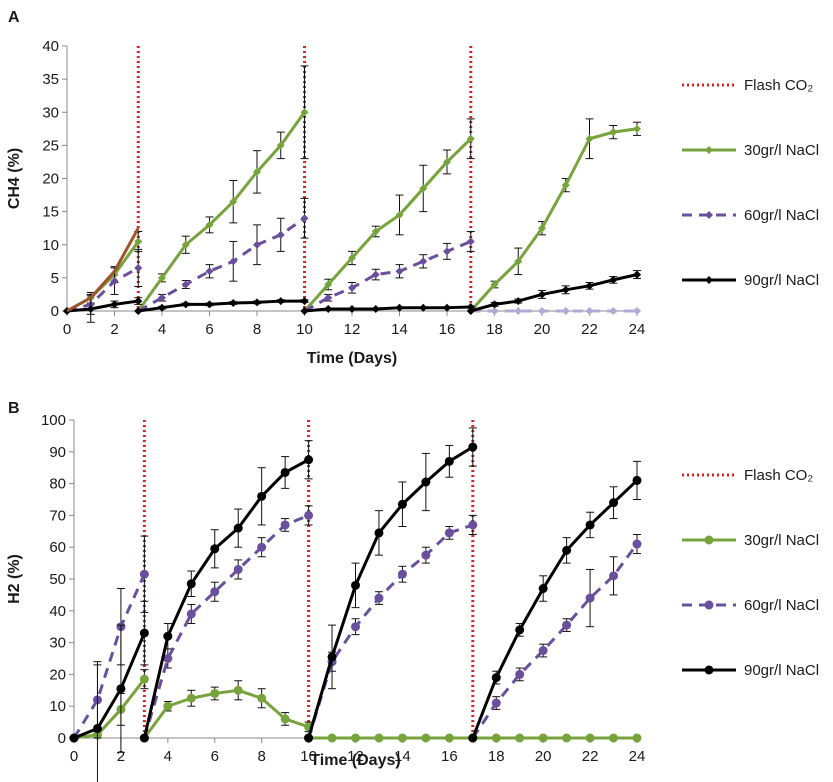 This screenshot has height=782, width=833. What do you see at coordinates (257, 329) in the screenshot?
I see `x-tick-label: 8` at bounding box center [257, 329].